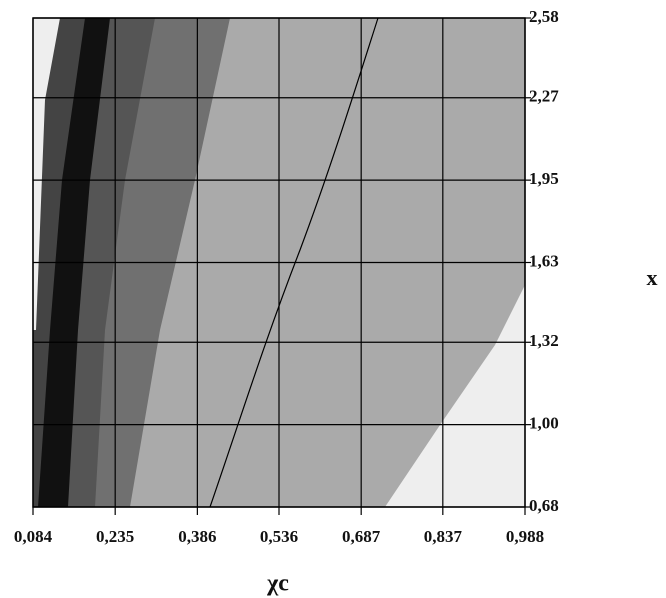  Describe the element at coordinates (544, 505) in the screenshot. I see `y-tick-label: 0,68` at that location.